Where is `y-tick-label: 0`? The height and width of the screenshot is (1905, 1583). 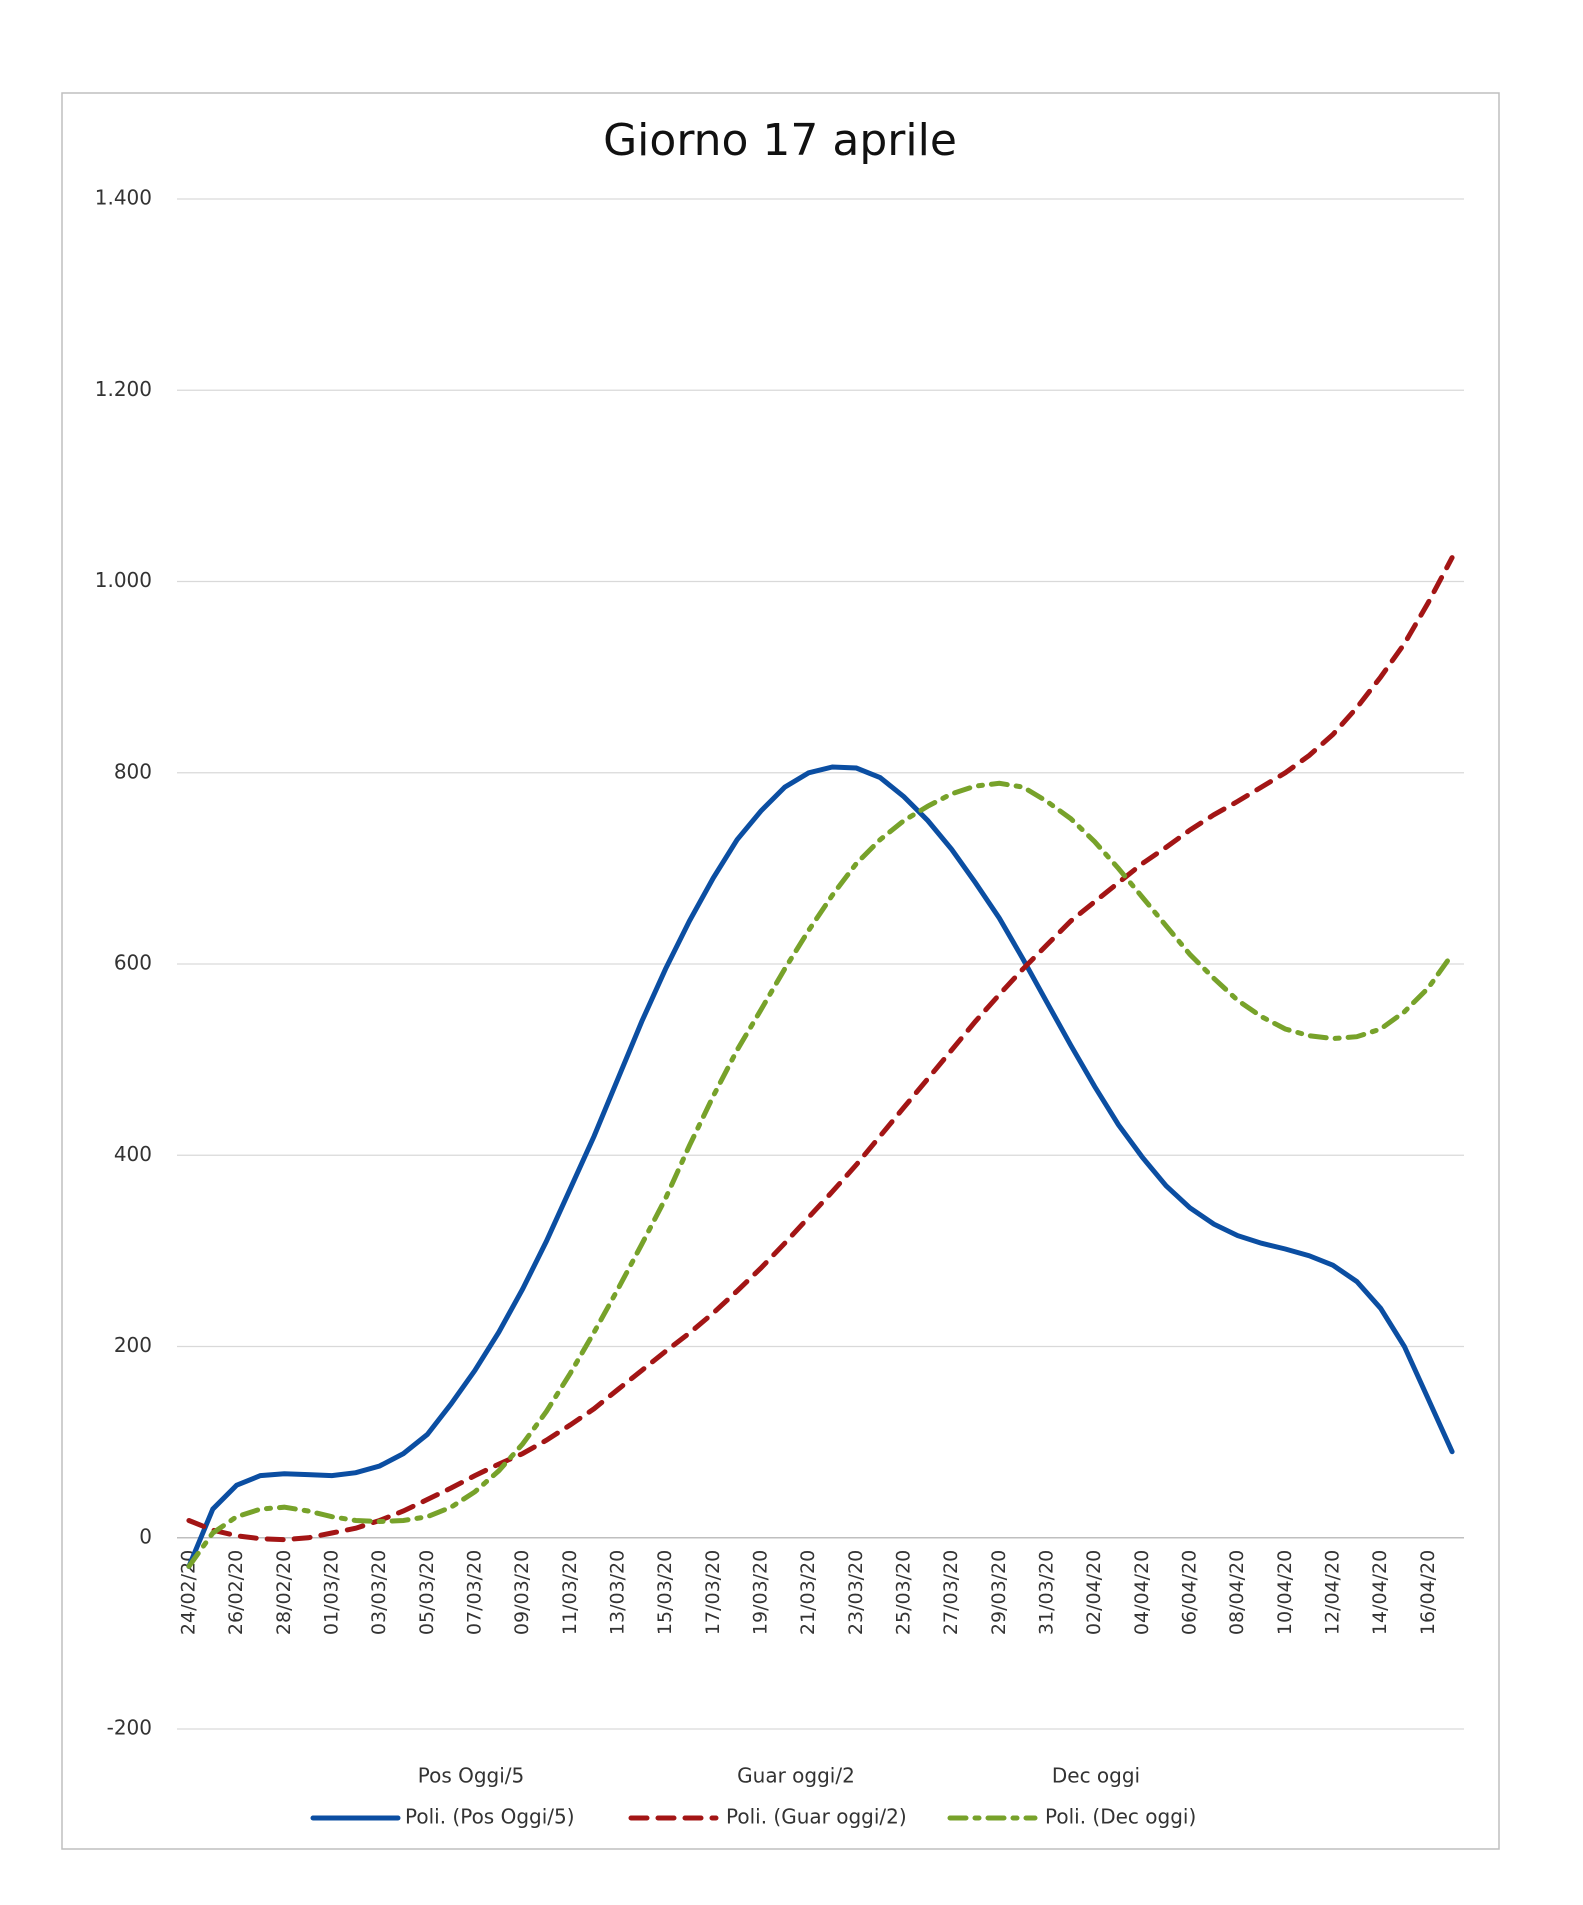 y-tick-label: 0 is located at coordinates (145, 1536).